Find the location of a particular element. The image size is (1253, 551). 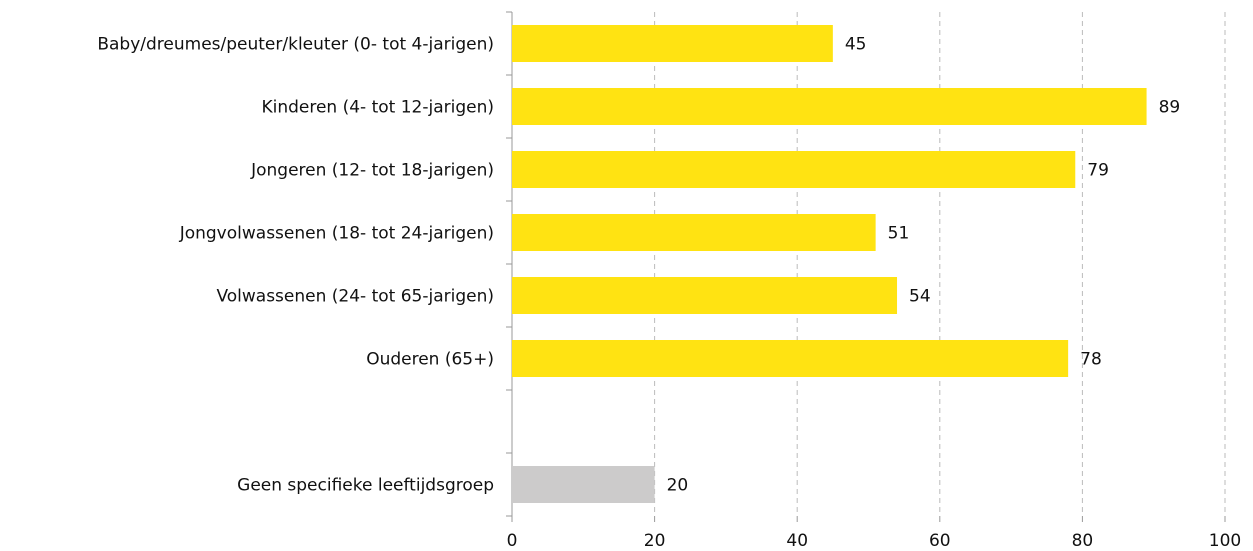

value-label: 78 is located at coordinates (1091, 360).